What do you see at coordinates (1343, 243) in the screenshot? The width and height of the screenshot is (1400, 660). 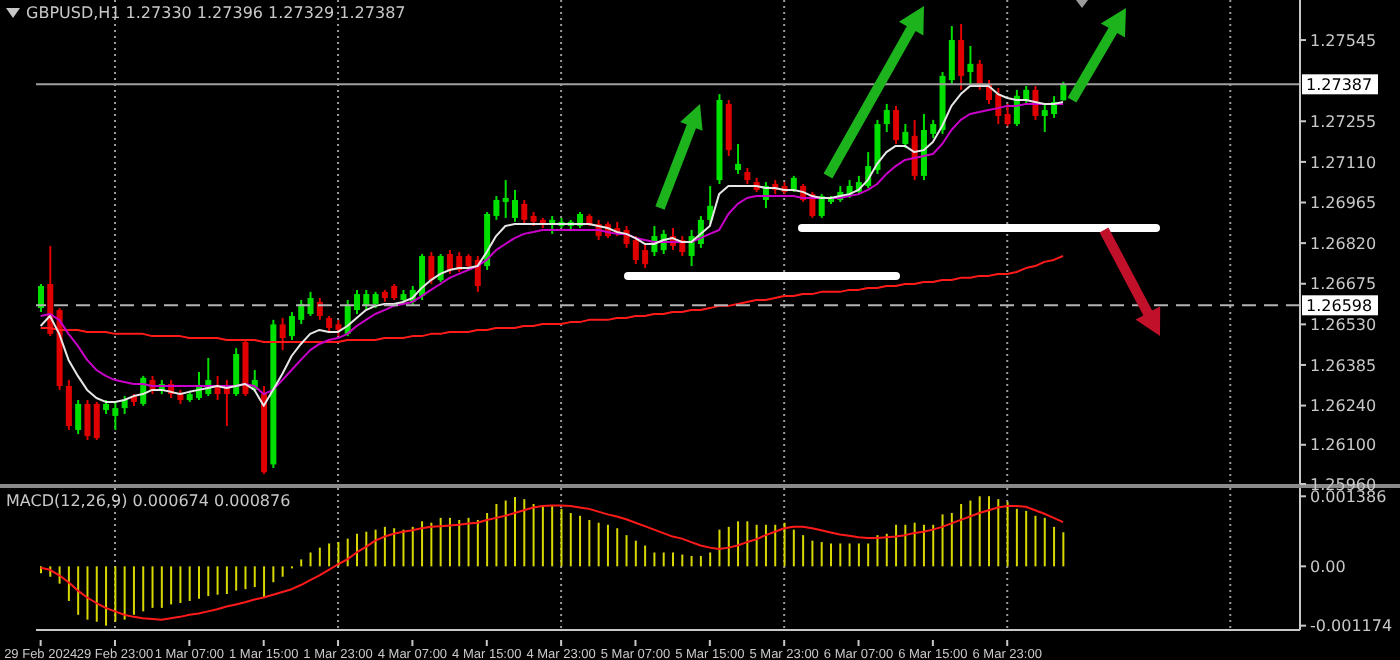 I see `y-tick-label: 1.26820` at bounding box center [1343, 243].